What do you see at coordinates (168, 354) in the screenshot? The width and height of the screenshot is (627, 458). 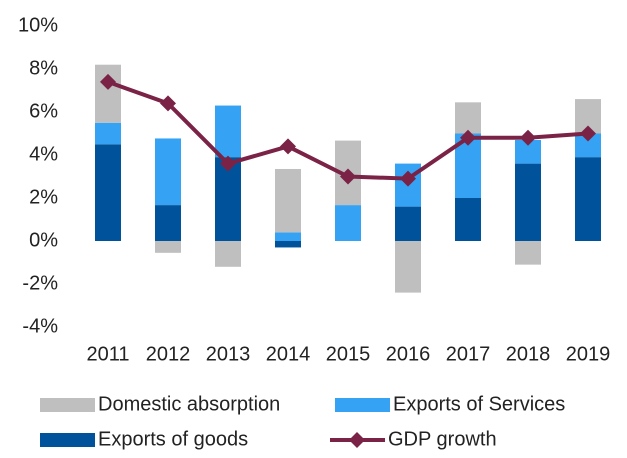 I see `x-tick-label: 2012` at bounding box center [168, 354].